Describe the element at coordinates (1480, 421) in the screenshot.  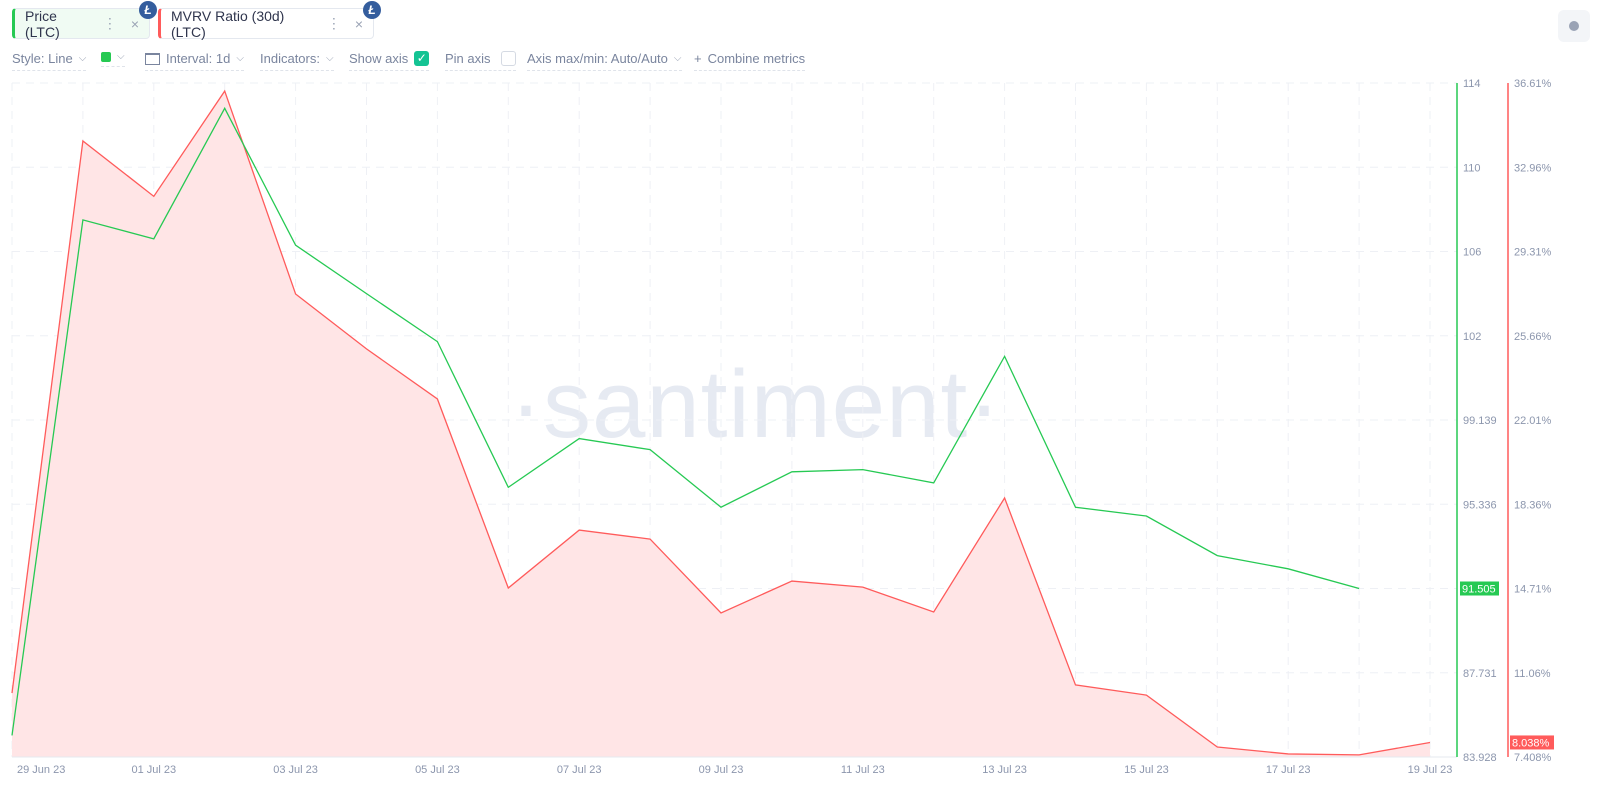
I see `price-tick-label: 99.139` at that location.